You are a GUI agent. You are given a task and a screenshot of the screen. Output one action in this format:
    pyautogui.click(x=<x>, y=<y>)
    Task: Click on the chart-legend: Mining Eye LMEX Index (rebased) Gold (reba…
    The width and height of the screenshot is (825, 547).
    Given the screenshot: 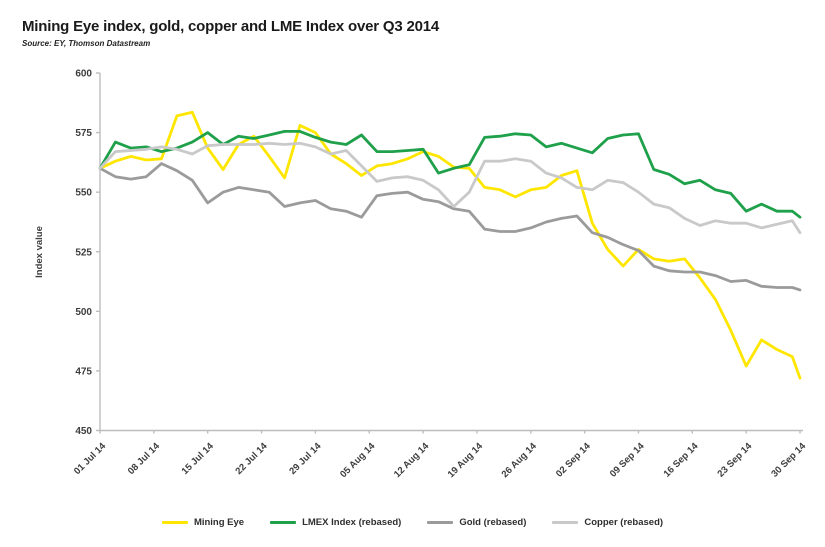 What is the action you would take?
    pyautogui.click(x=412, y=522)
    